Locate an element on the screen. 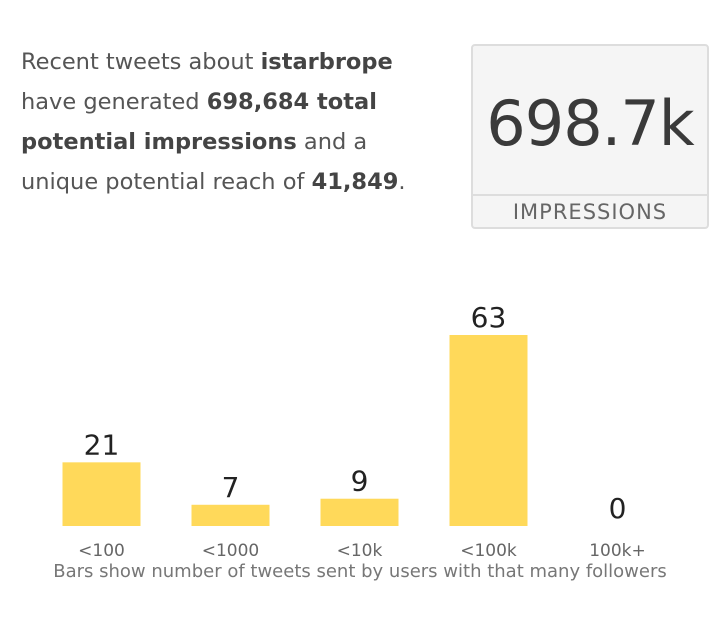 The image size is (720, 630). card-divider is located at coordinates (590, 195).